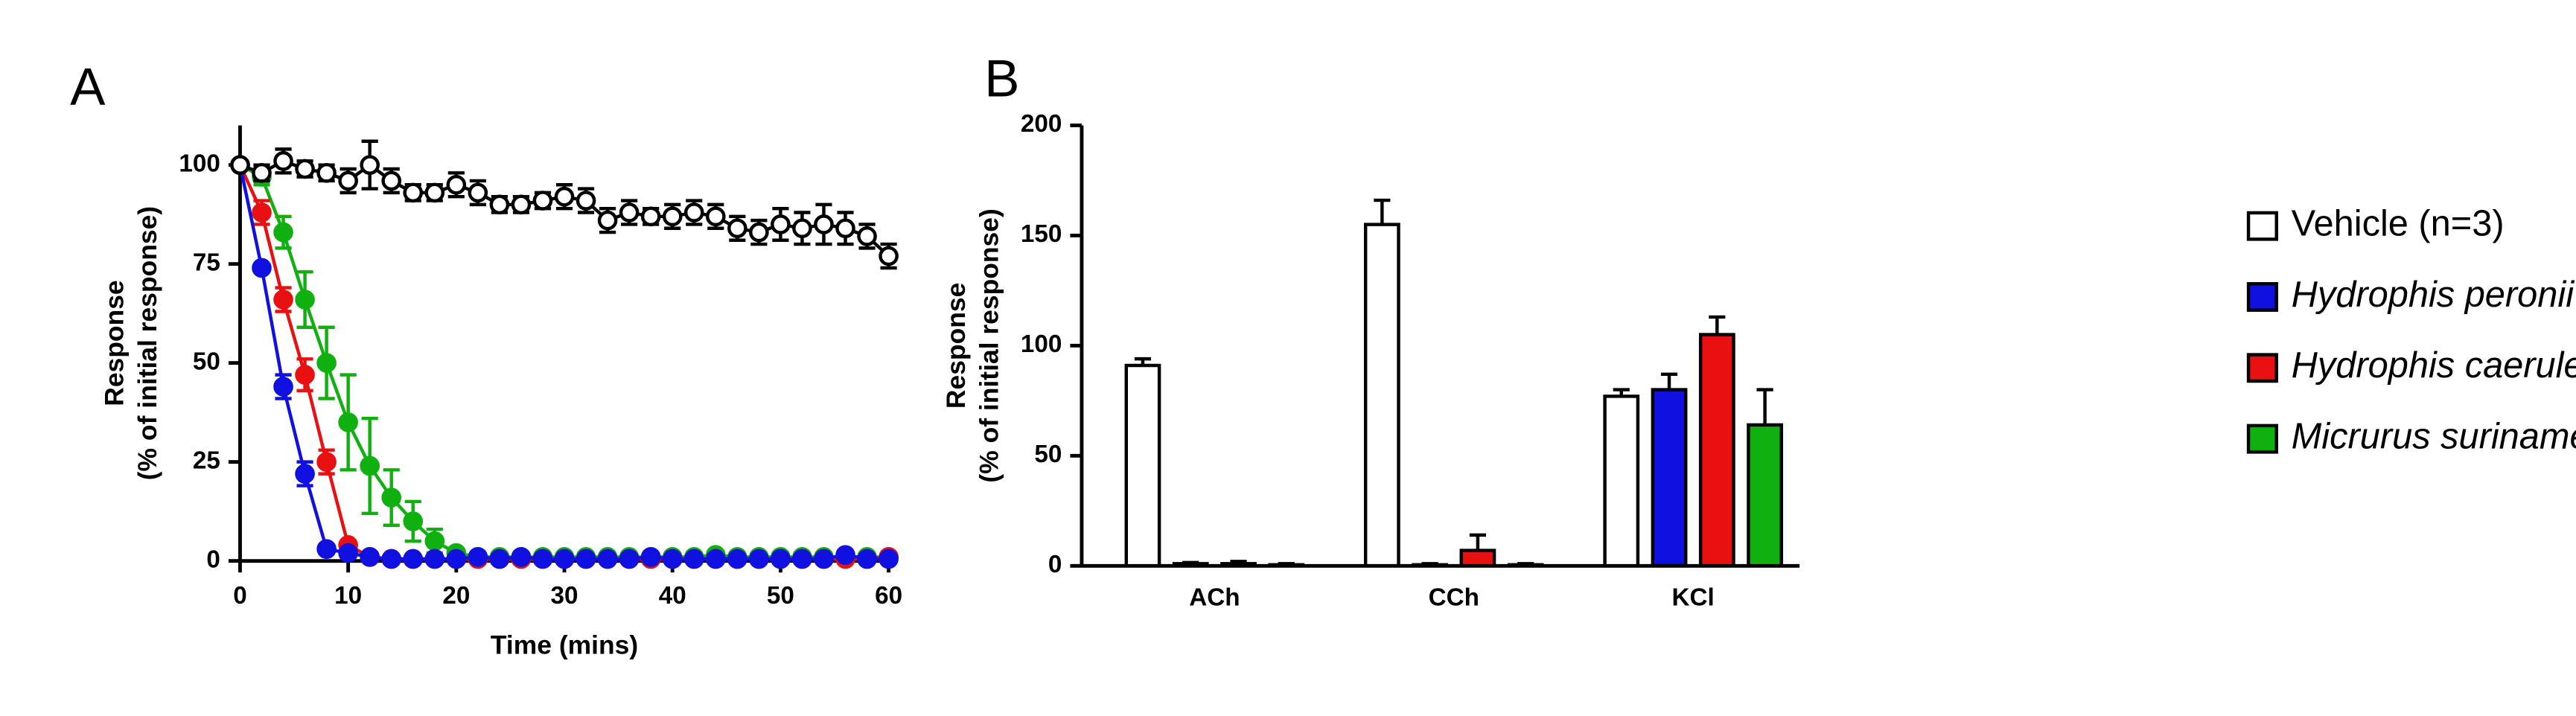 This screenshot has height=716, width=2576. I want to click on x-tick-label: 40, so click(672, 596).